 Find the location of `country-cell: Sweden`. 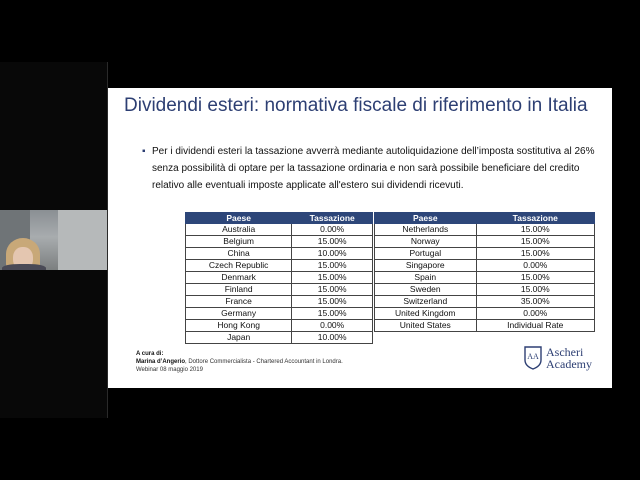

country-cell: Sweden is located at coordinates (425, 289).